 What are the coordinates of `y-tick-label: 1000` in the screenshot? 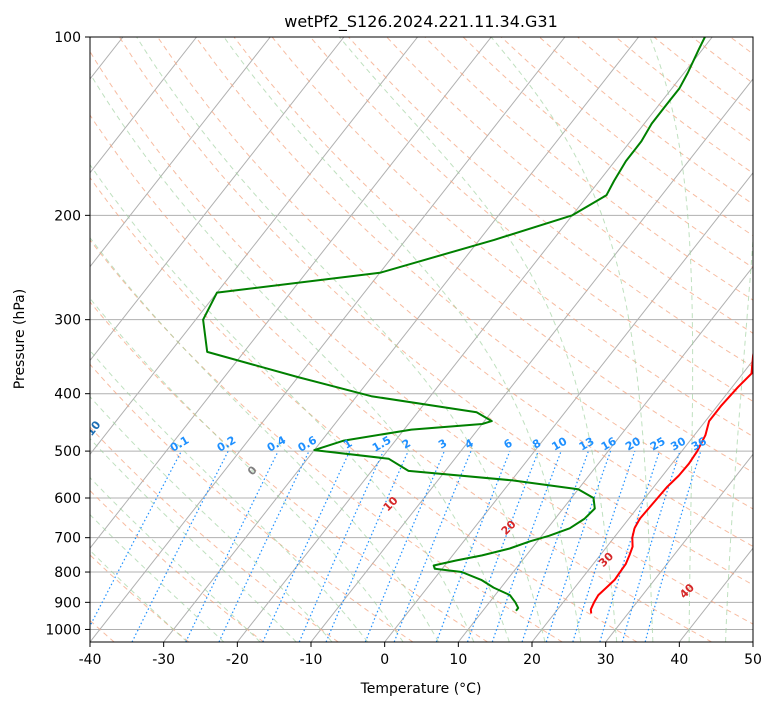 It's located at (63, 630).